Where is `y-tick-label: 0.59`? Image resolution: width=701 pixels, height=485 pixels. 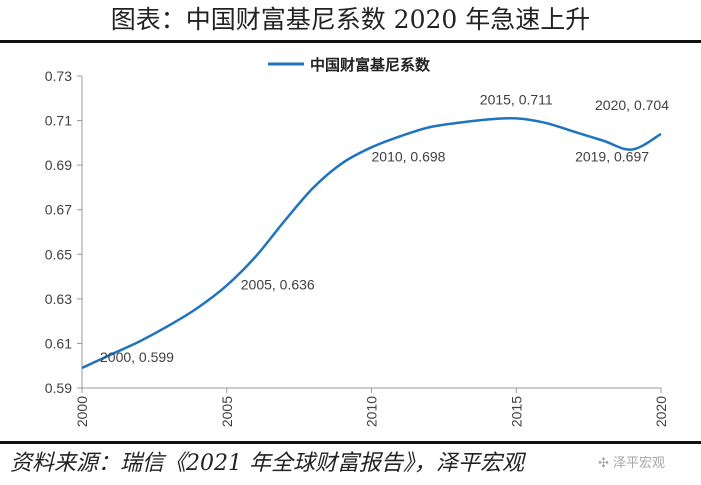 y-tick-label: 0.59 is located at coordinates (58, 388).